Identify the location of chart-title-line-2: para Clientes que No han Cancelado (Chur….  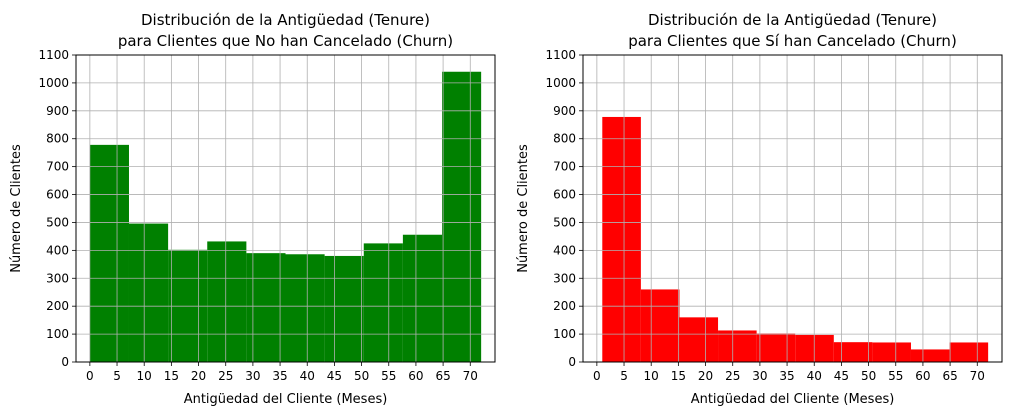
(285, 41).